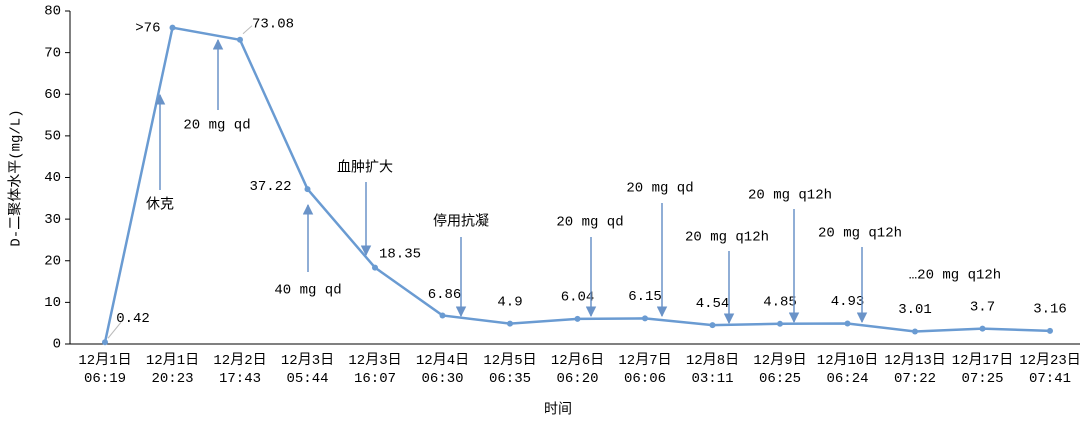 This screenshot has height=423, width=1080. Describe the element at coordinates (375, 370) in the screenshot. I see `x-tick-label: 12月3日 16:07` at that location.